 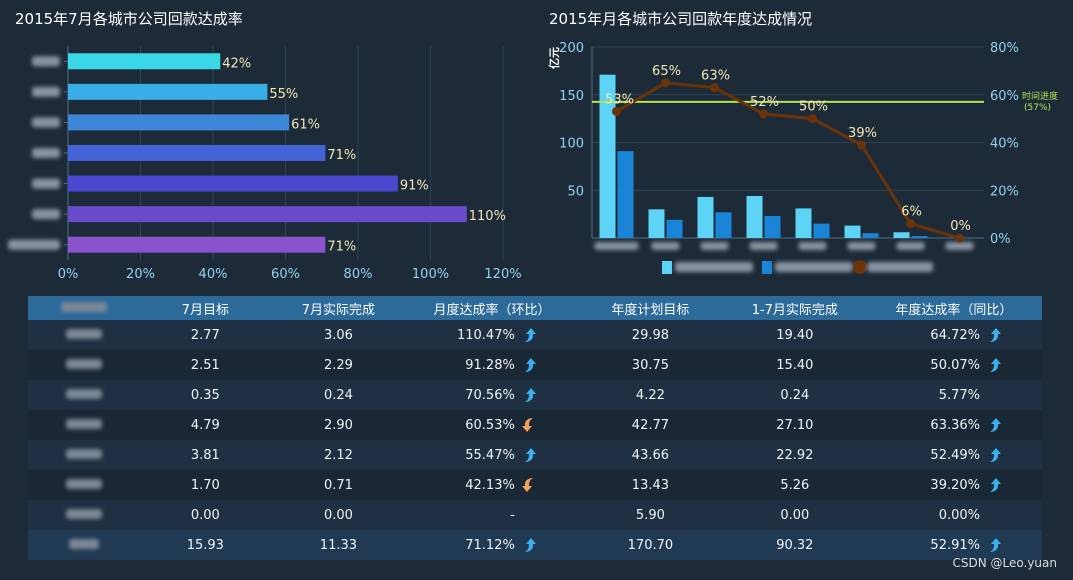 I want to click on ytd-cell: 27.10, so click(x=794, y=425).